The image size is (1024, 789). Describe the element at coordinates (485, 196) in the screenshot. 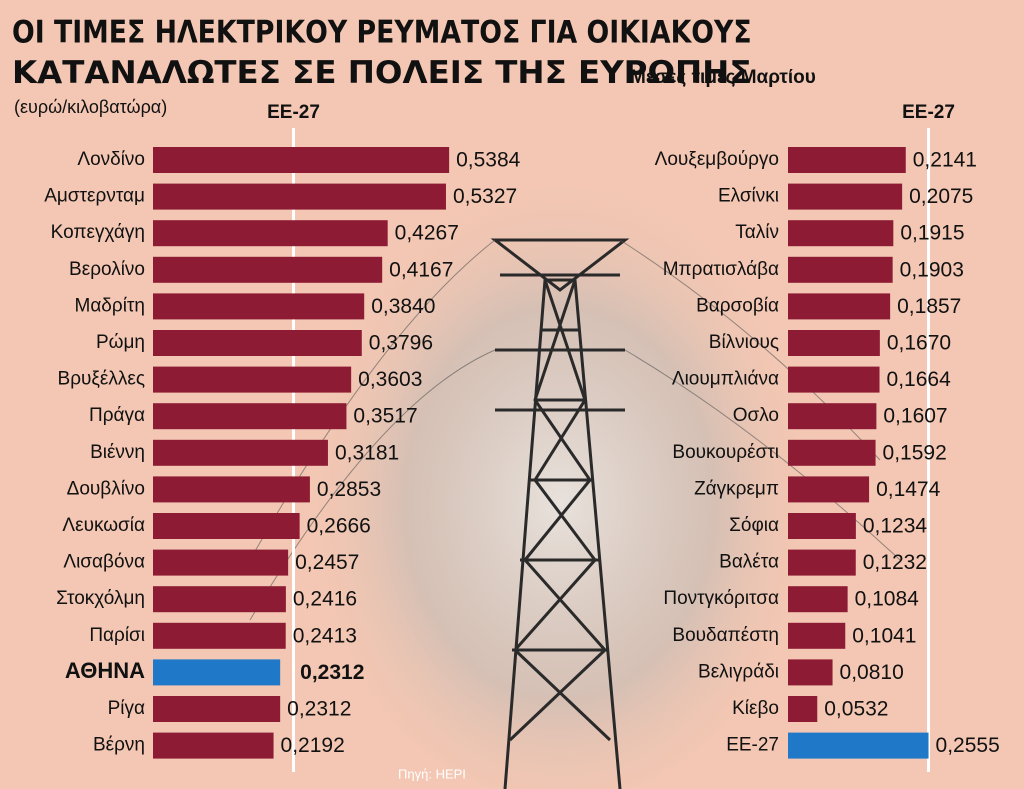

I see `value-label: 0,5327` at that location.